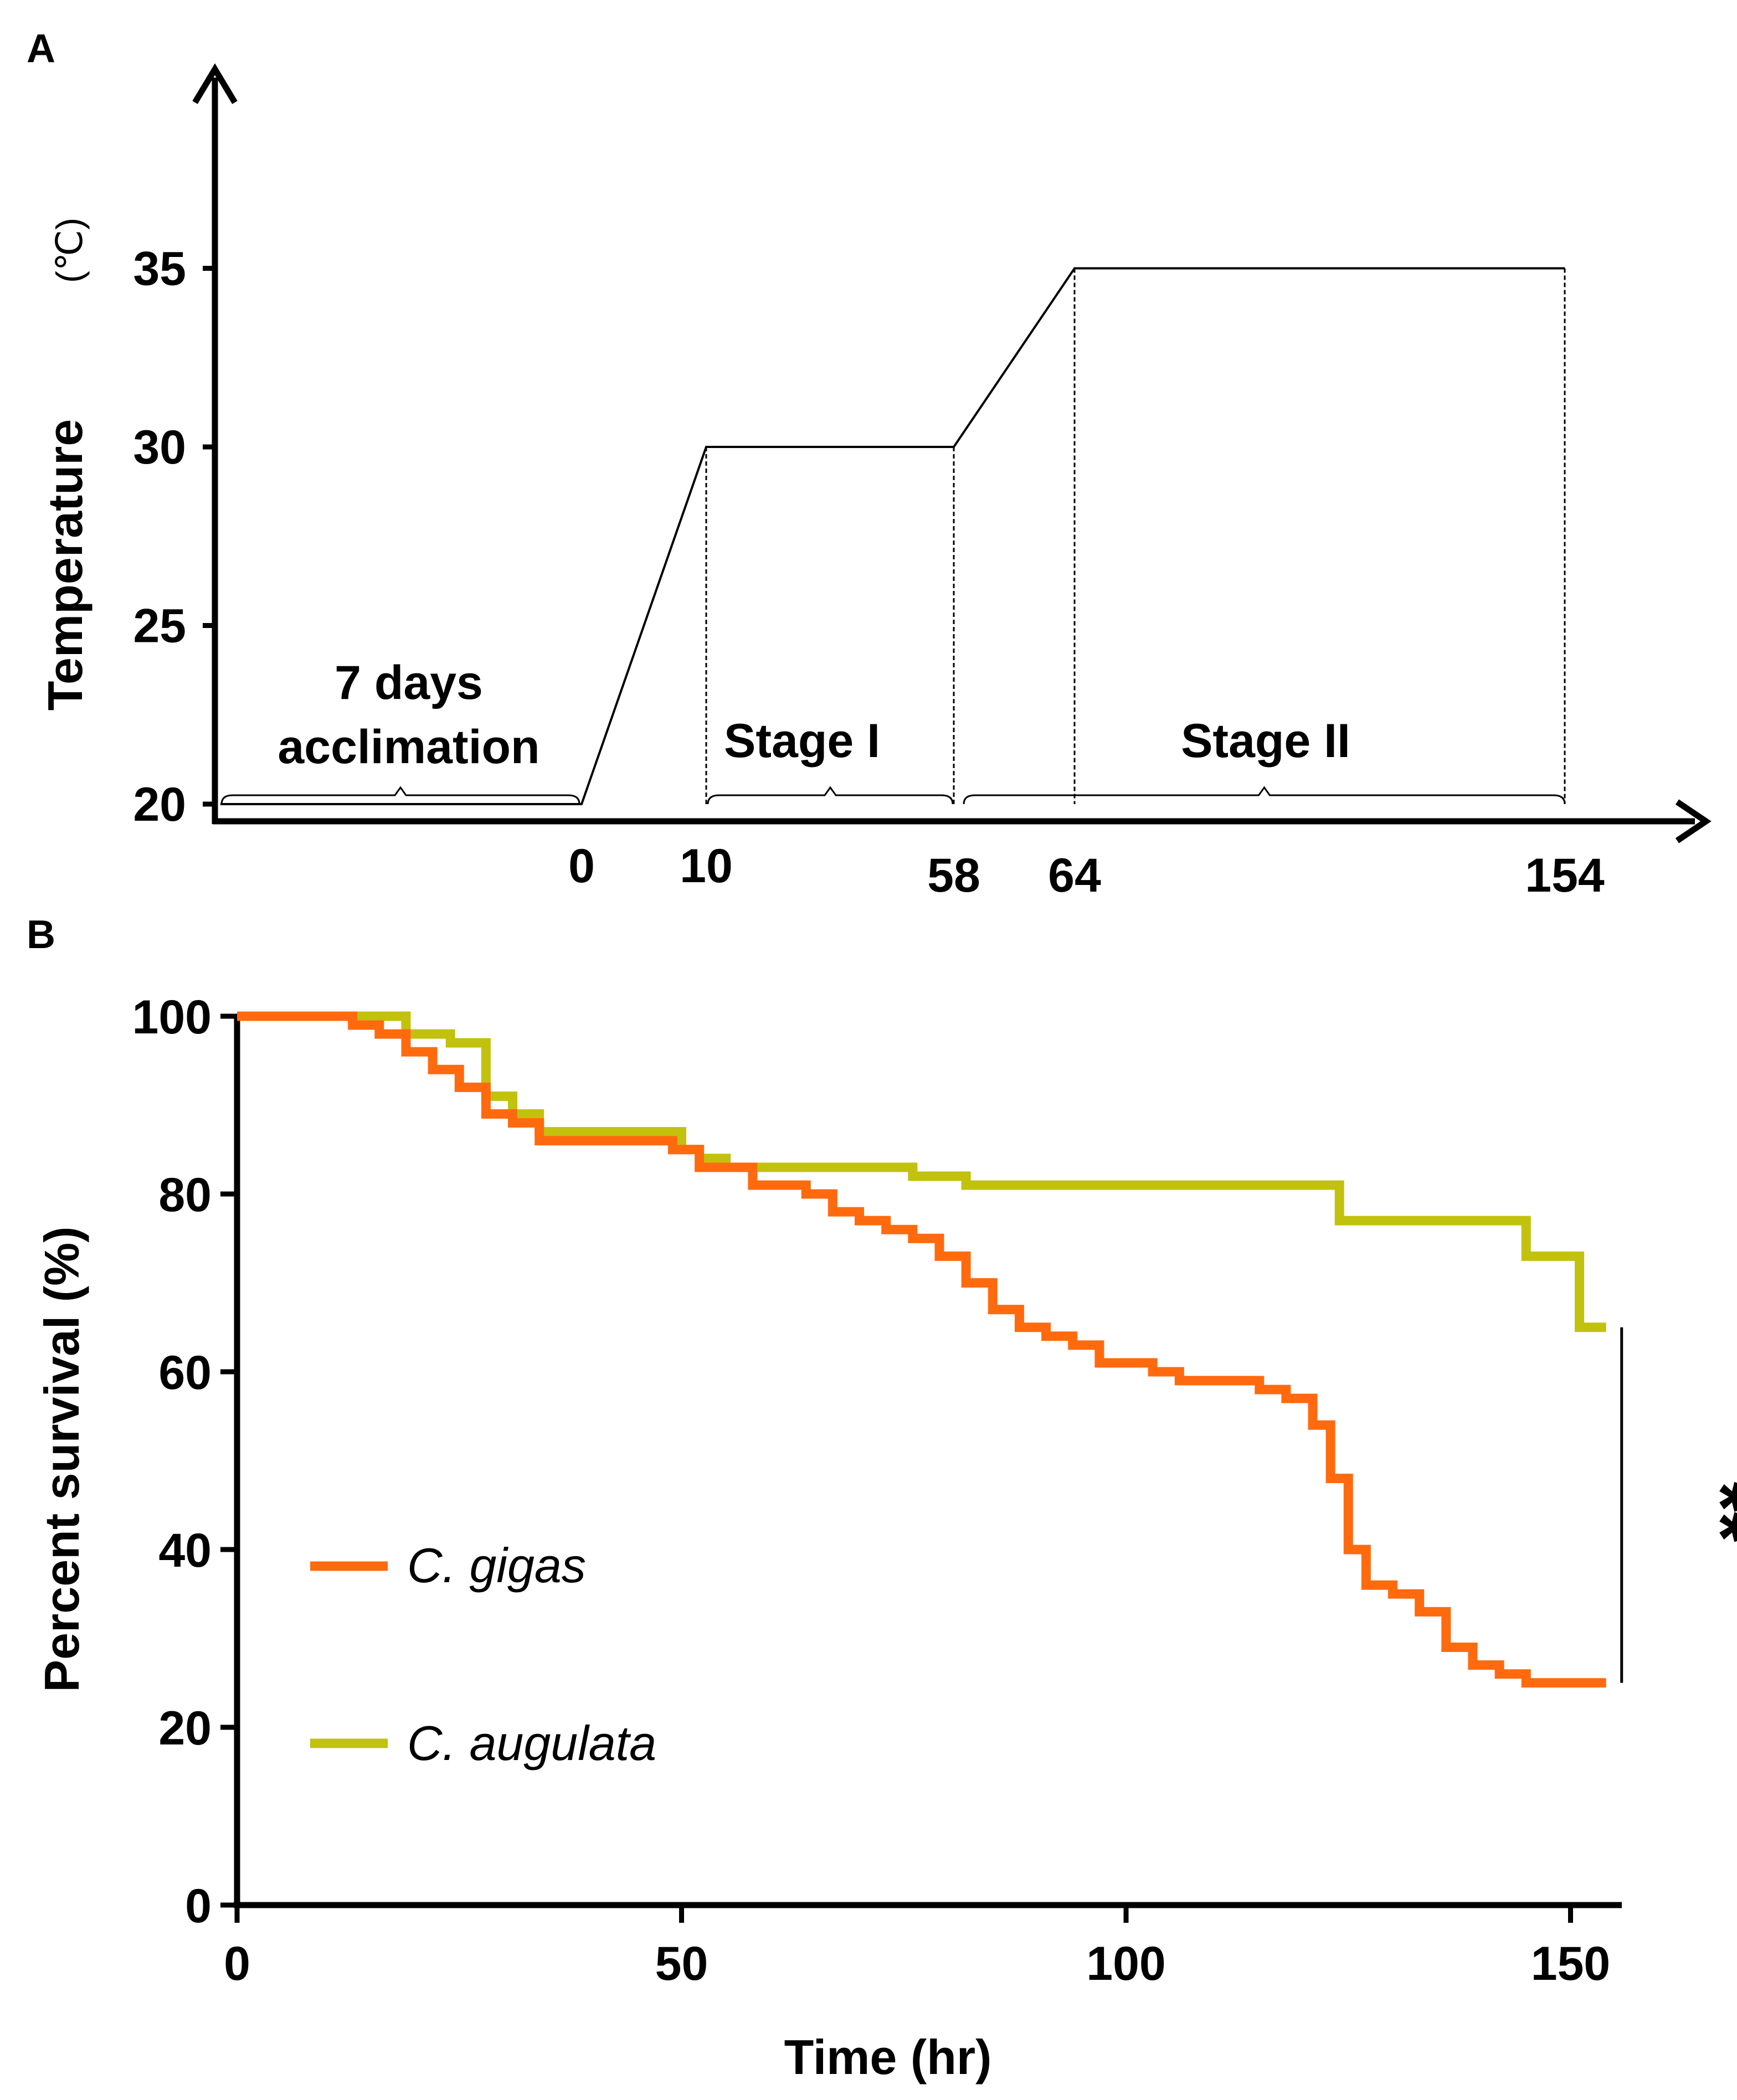 The width and height of the screenshot is (1737, 2100). Describe the element at coordinates (888, 2057) in the screenshot. I see `panel-b-x-title: Time (hr)` at that location.